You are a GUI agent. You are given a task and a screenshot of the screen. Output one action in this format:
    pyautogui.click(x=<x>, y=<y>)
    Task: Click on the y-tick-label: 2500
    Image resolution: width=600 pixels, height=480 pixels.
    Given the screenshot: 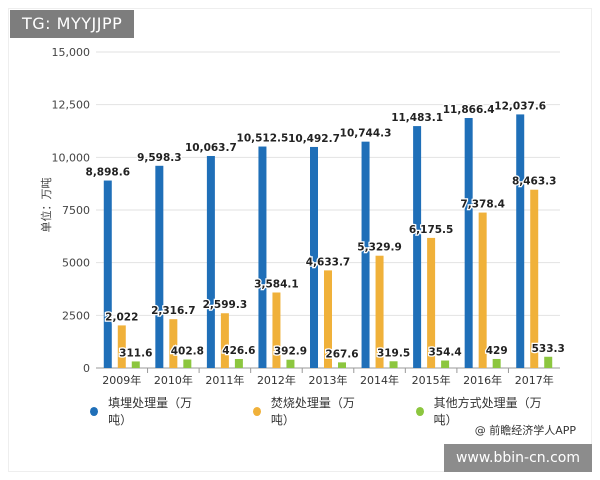 What is the action you would take?
    pyautogui.click(x=76, y=315)
    